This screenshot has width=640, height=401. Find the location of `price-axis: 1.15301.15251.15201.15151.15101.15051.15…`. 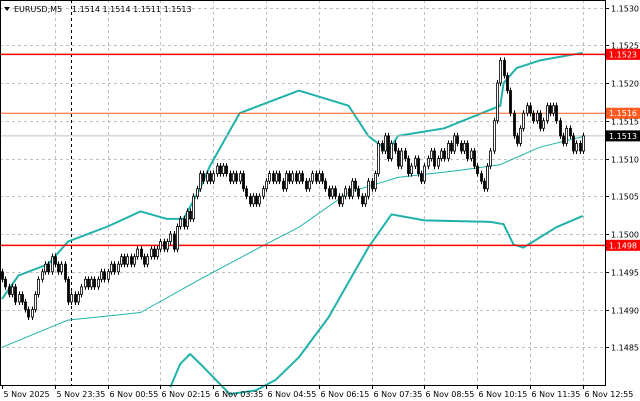

price-axis: 1.15301.15251.15201.15151.15101.15051.15… is located at coordinates (622, 179).